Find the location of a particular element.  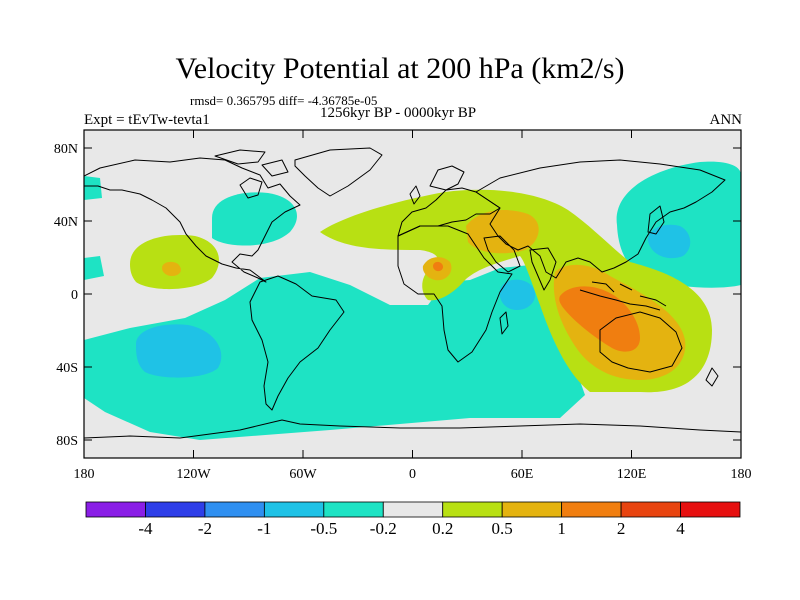

longitude-labels: 180 120W 60W 0 60E 120E 180 is located at coordinates (413, 474).